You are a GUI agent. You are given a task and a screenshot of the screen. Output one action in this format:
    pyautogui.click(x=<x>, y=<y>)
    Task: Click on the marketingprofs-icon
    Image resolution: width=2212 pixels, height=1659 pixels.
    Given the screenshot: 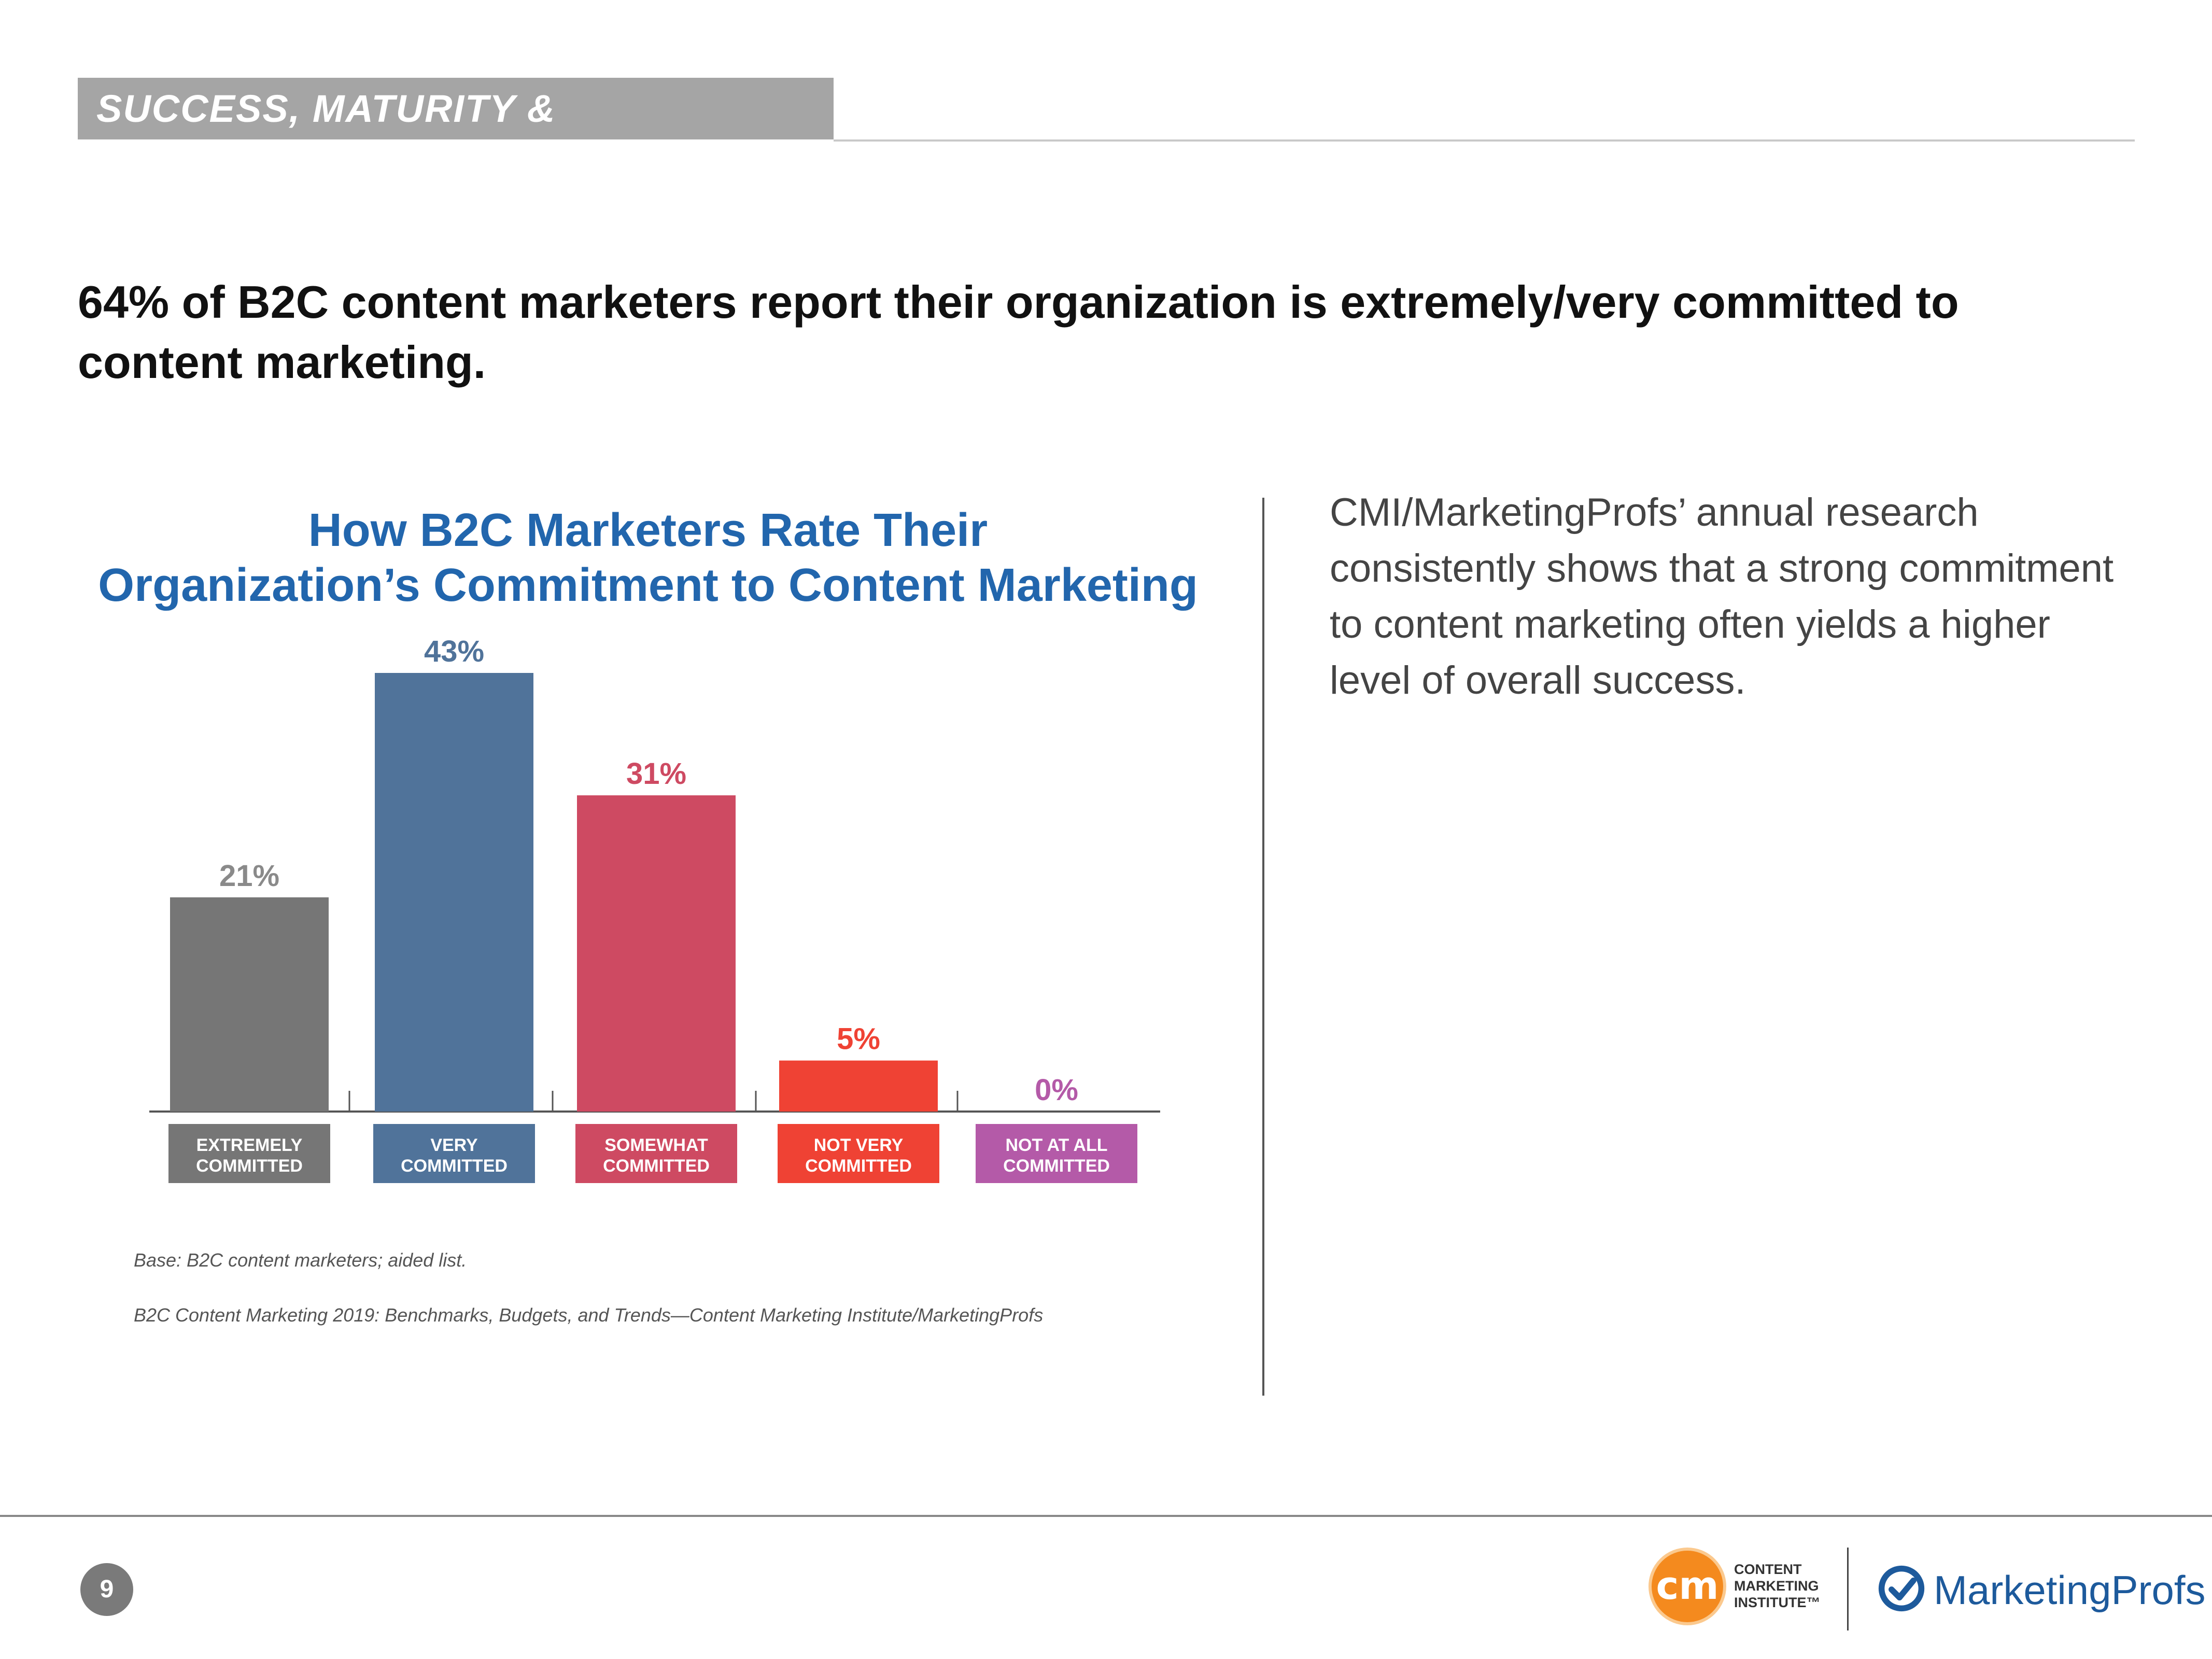 What is the action you would take?
    pyautogui.click(x=1901, y=1588)
    